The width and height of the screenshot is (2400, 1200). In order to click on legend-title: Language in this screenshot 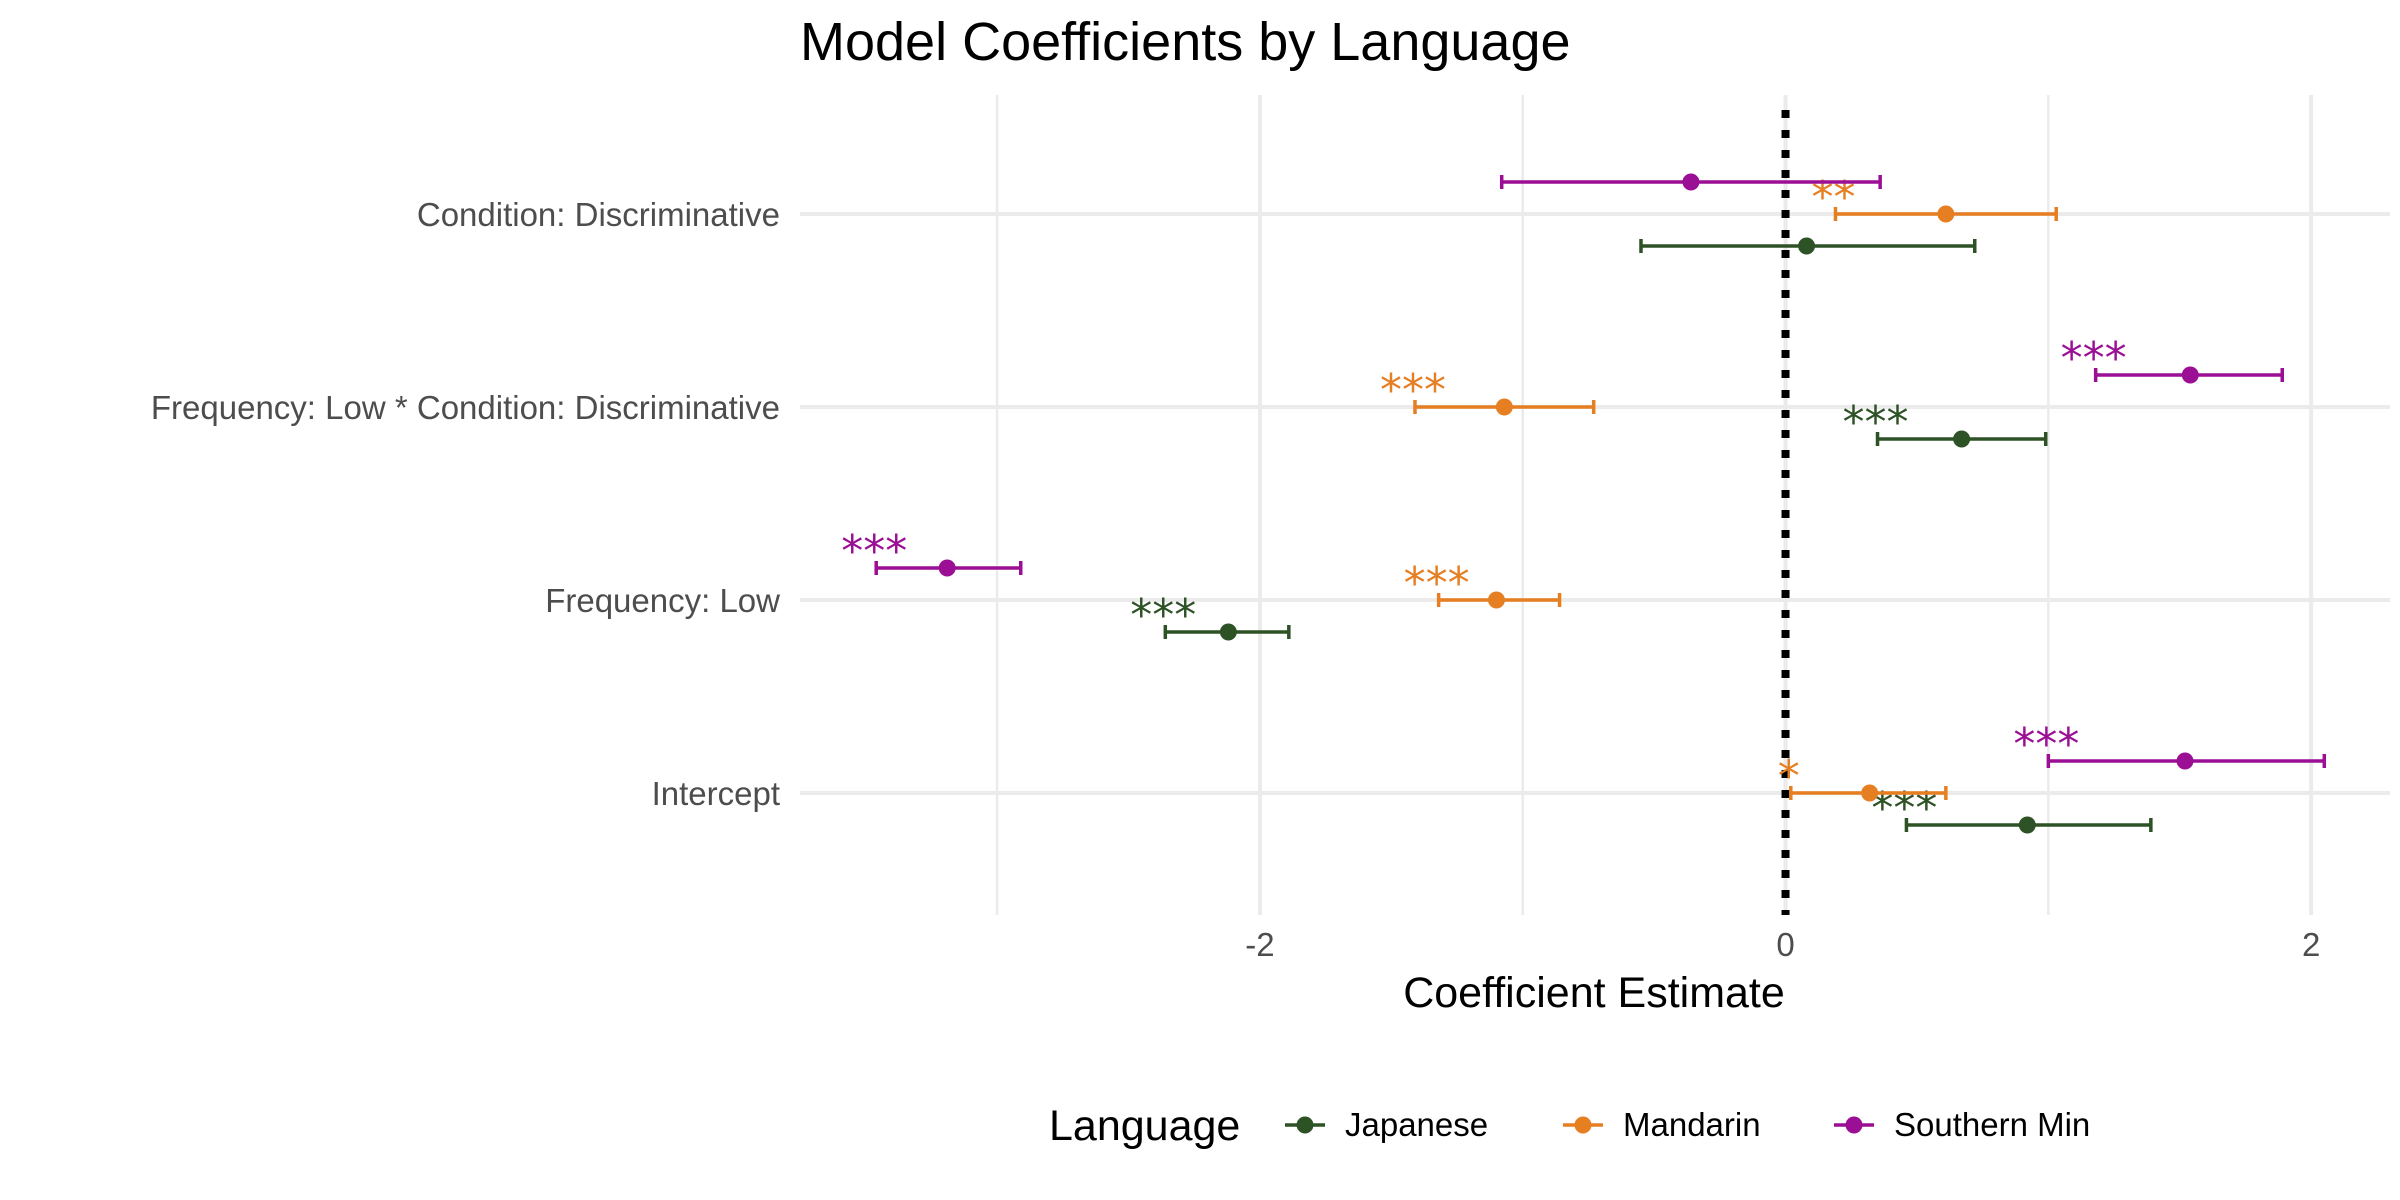, I will do `click(1144, 1126)`.